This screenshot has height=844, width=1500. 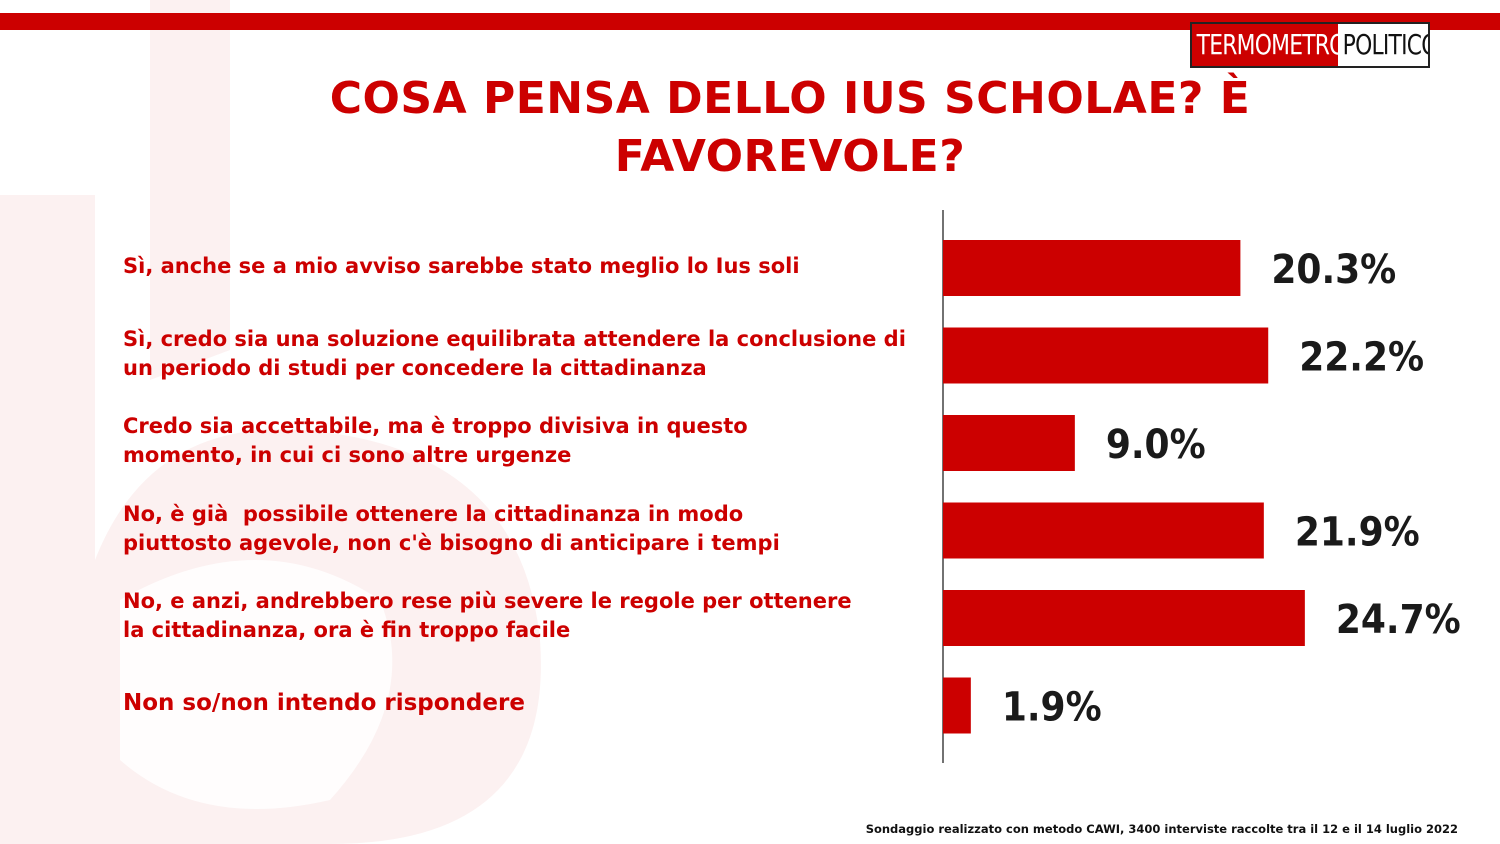 I want to click on logo-left-text: TERMOMETRO, so click(x=1267, y=44).